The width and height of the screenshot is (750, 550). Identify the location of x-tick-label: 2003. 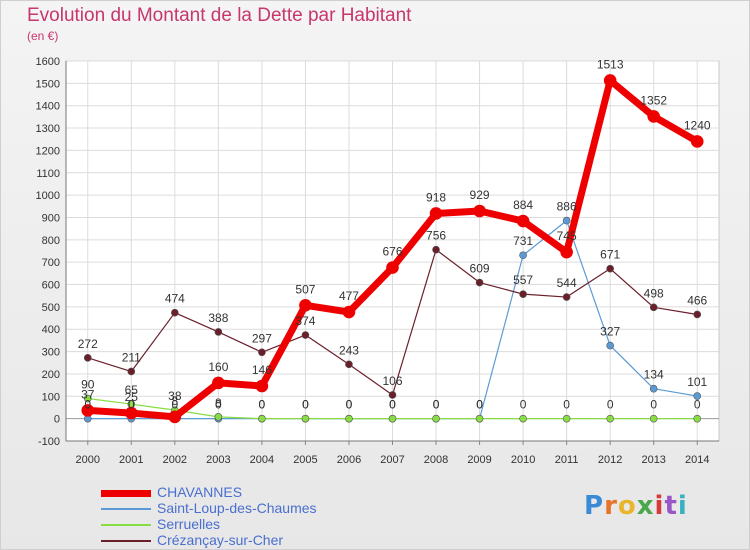
(218, 460).